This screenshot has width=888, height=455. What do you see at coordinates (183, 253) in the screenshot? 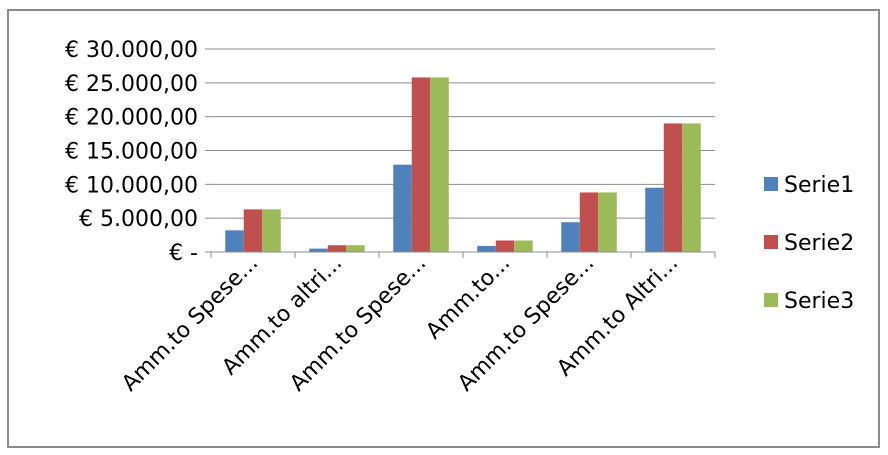
I see `y-tick-label: € -` at bounding box center [183, 253].